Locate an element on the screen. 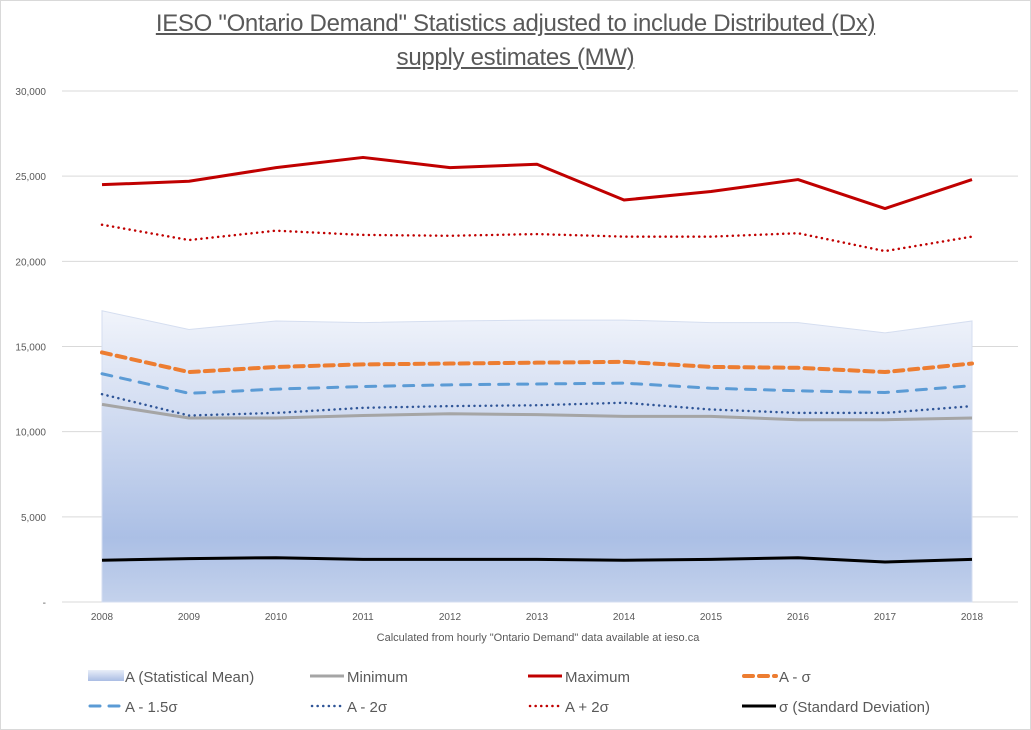  x-tick-label: 2008 is located at coordinates (102, 617).